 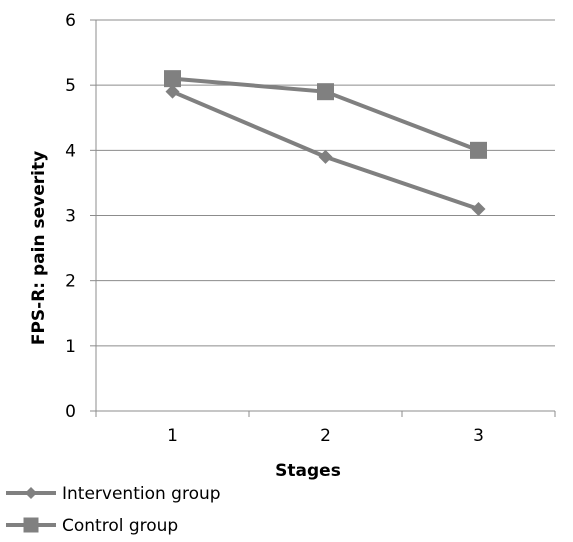 I want to click on y-tick-labels: 0 1 2 3 4 5 6, so click(x=70, y=216).